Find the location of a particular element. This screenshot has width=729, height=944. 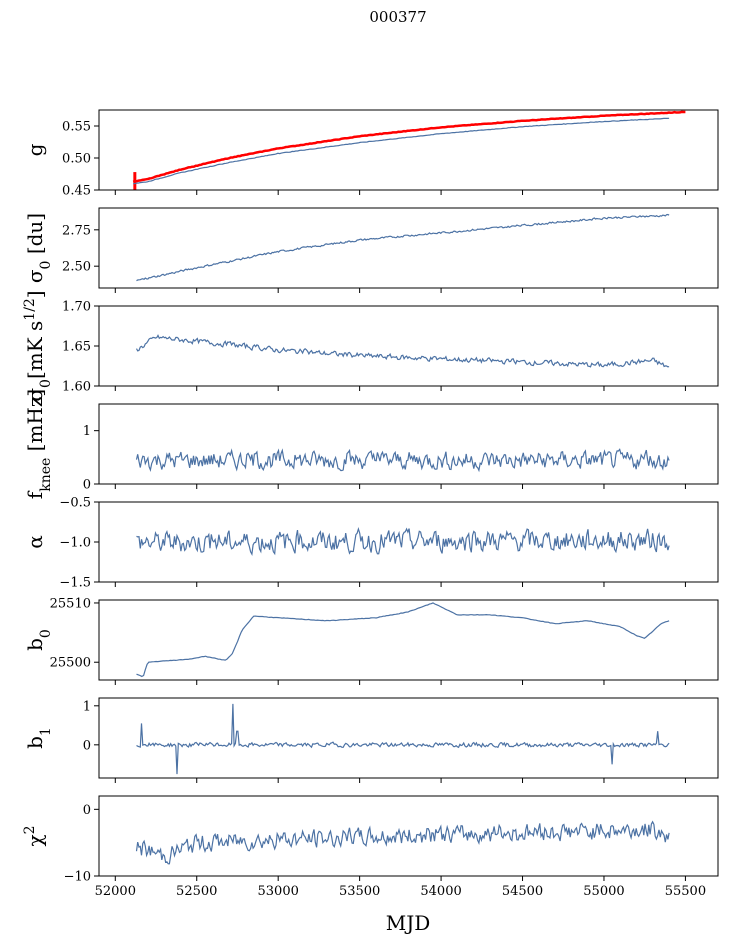

y-tick-label-chi2: 0 is located at coordinates (87, 810).